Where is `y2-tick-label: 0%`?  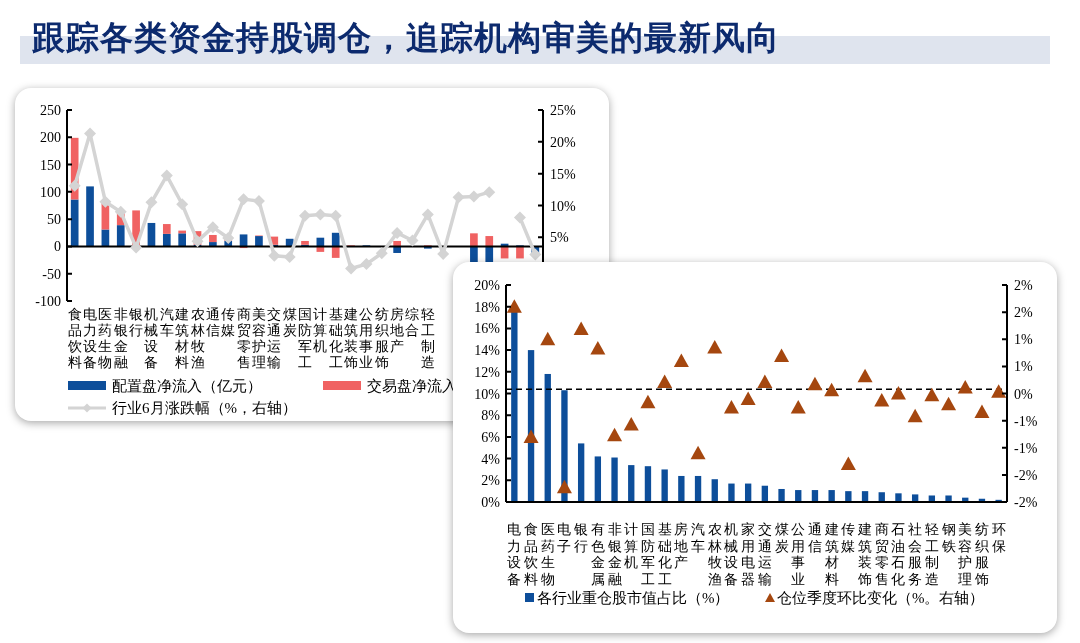 y2-tick-label: 0% is located at coordinates (1023, 394).